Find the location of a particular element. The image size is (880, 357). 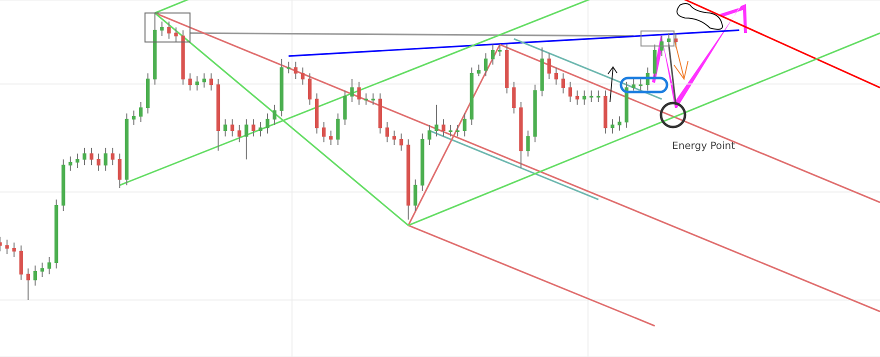

annotation: Energy Point is located at coordinates (704, 146).